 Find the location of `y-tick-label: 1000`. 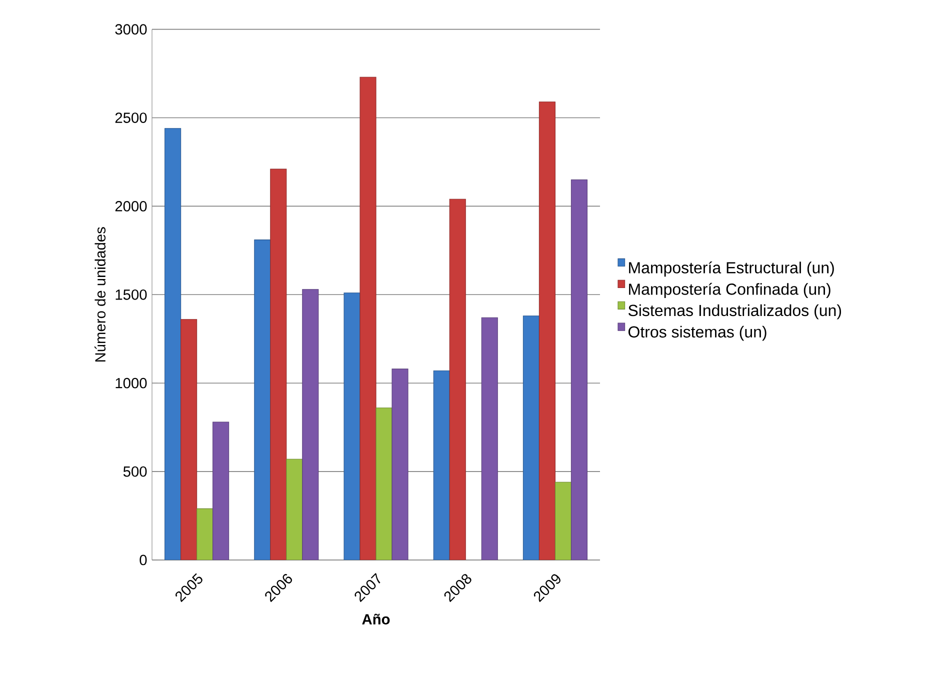

y-tick-label: 1000 is located at coordinates (131, 383).